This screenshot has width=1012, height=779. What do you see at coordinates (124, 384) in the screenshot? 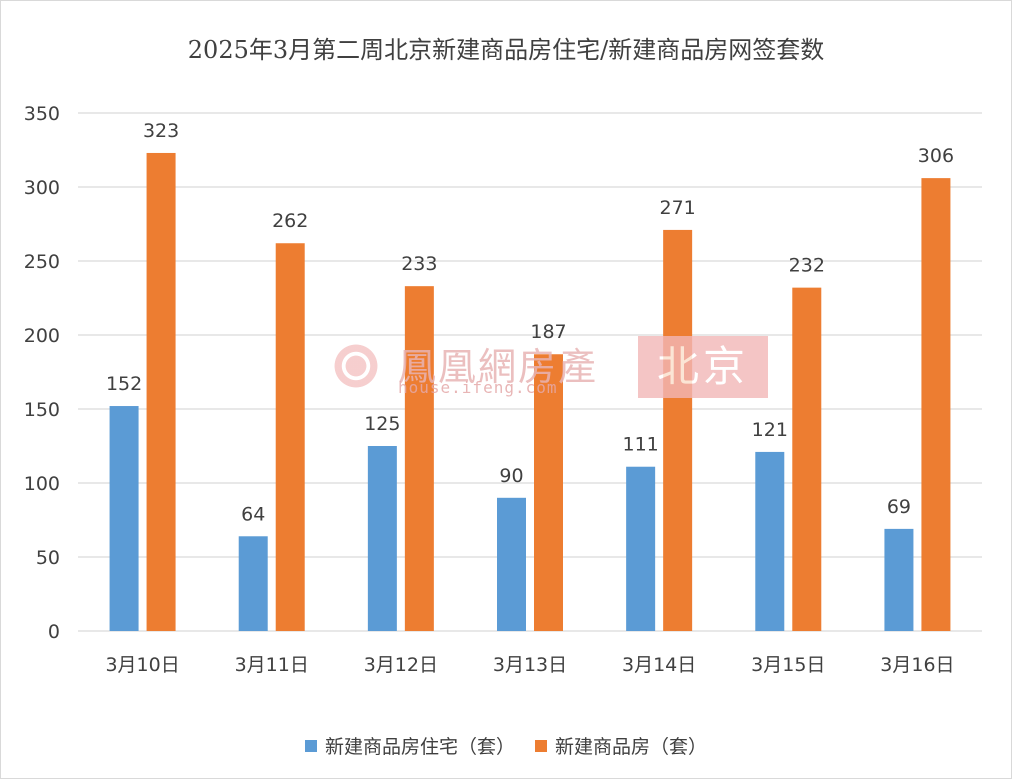
I see `data-label: 152` at bounding box center [124, 384].